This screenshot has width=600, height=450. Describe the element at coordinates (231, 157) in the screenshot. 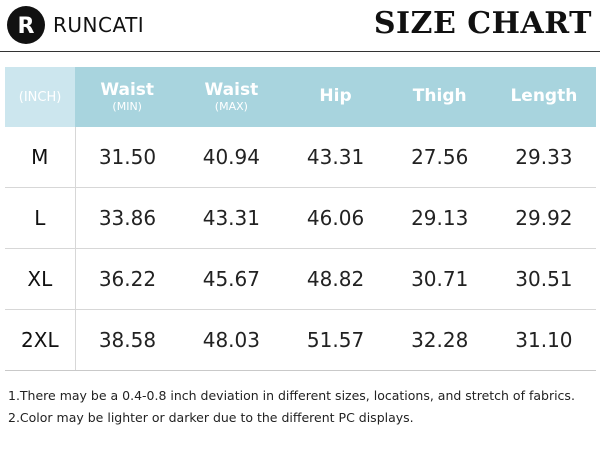

I see `table-cell: 40.94` at that location.